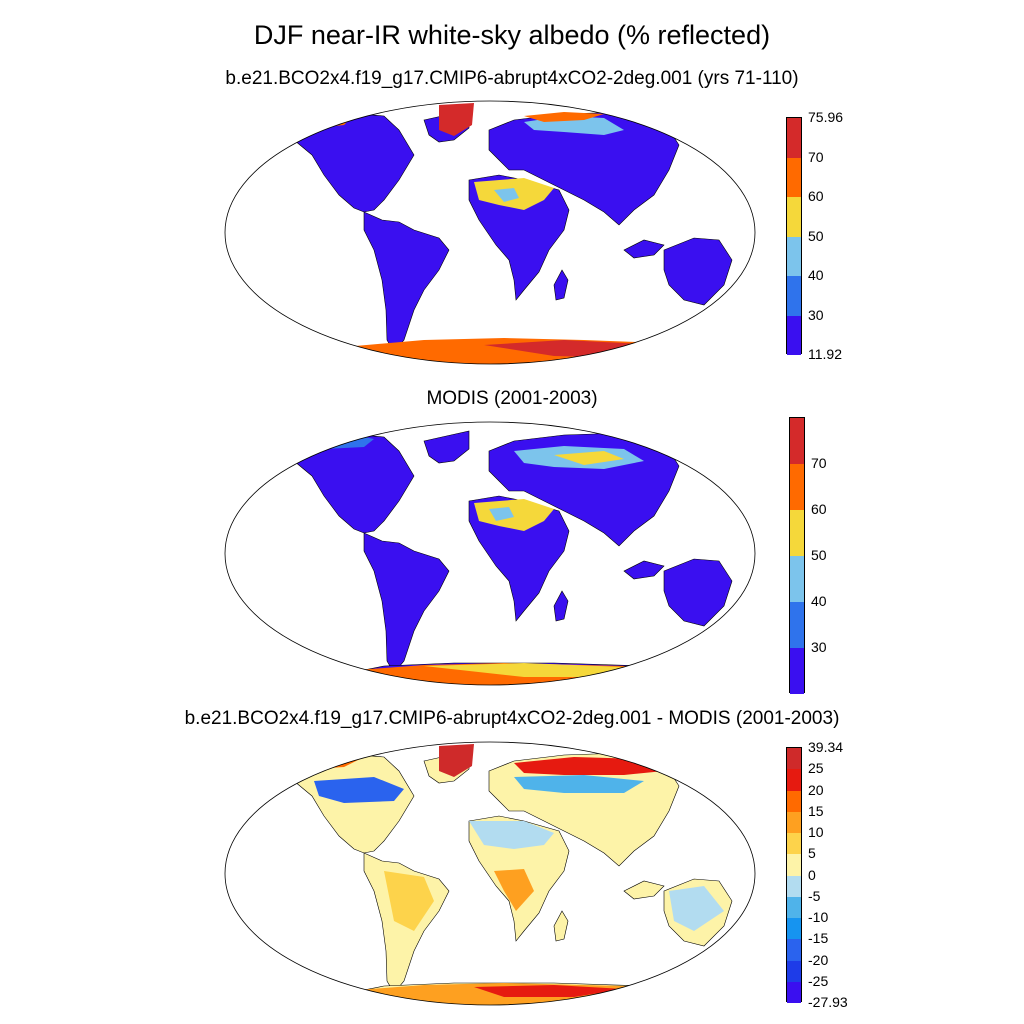  Describe the element at coordinates (512, 398) in the screenshot. I see `panel-2-title: MODIS (2001-2003)` at that location.